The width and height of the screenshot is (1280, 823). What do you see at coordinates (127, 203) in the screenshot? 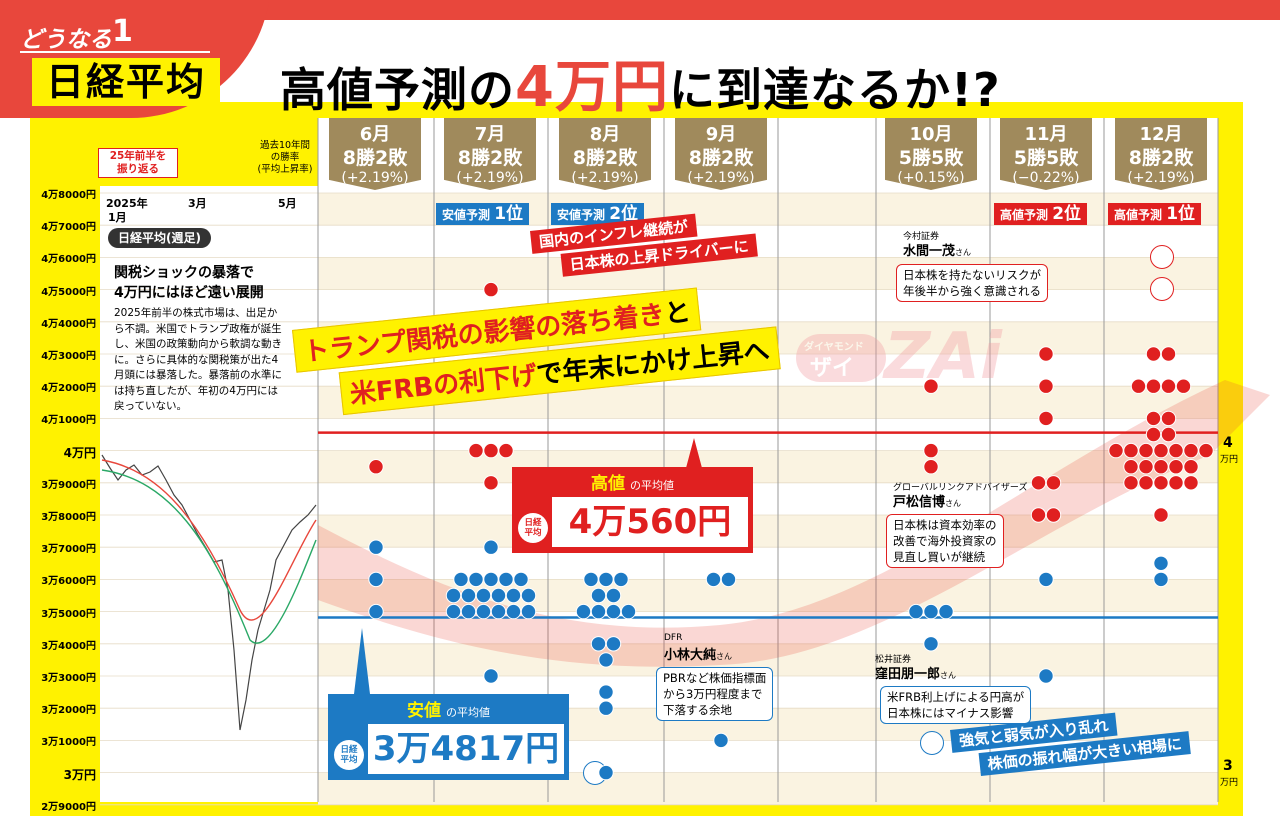
I see `year-label: 2025年` at bounding box center [127, 203].